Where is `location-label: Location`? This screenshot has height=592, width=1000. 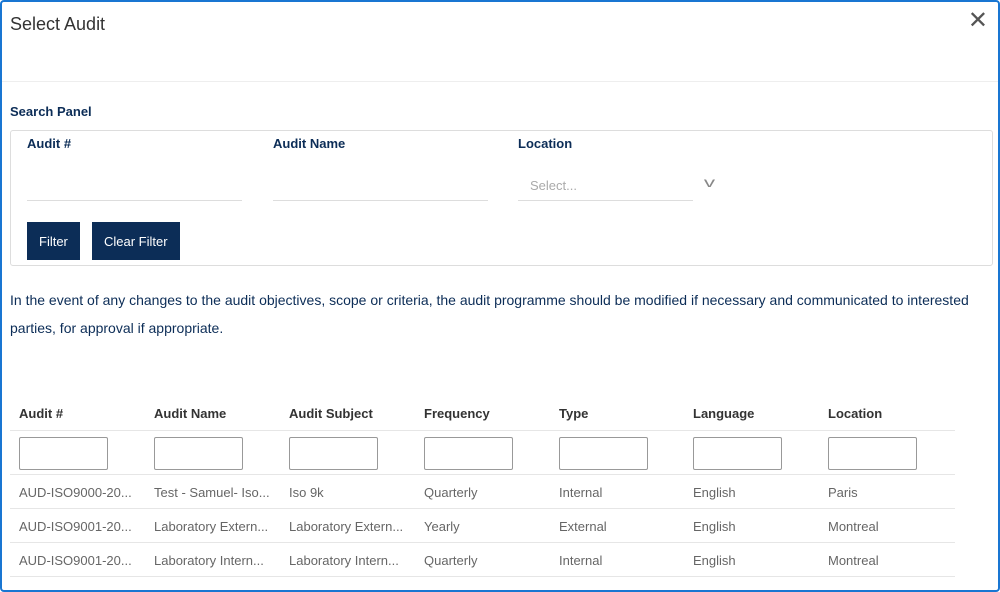
location-label: Location is located at coordinates (545, 143).